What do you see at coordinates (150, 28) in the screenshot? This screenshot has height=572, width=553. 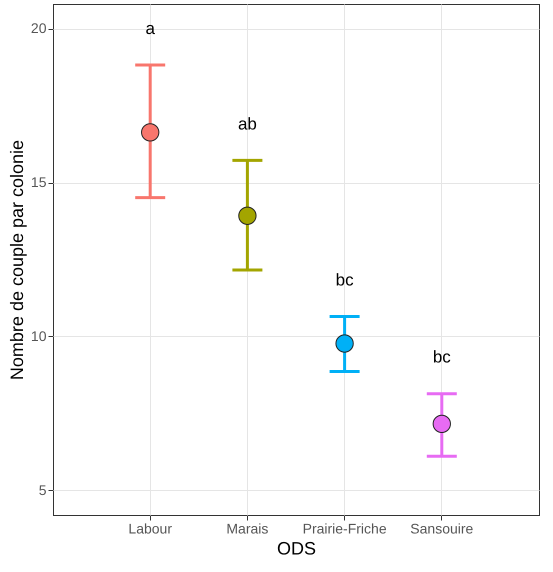 I see `annotation: a` at bounding box center [150, 28].